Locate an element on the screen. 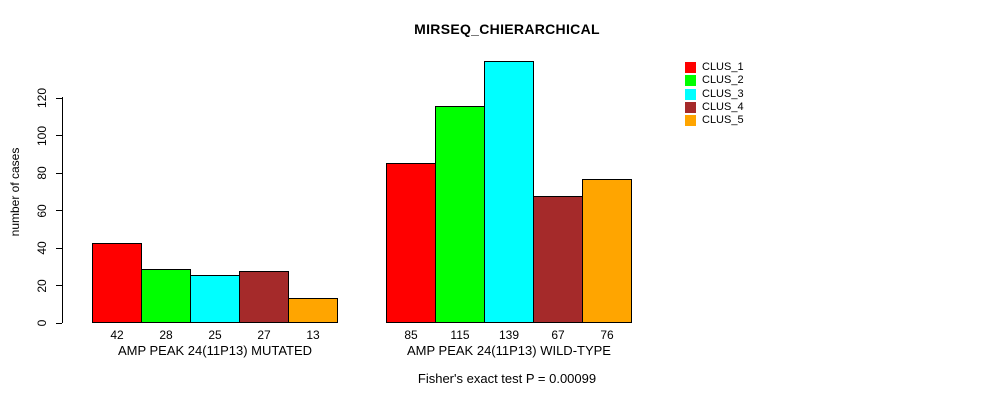 The height and width of the screenshot is (400, 990). legend-item-clus_4: CLUS_4 is located at coordinates (714, 107).